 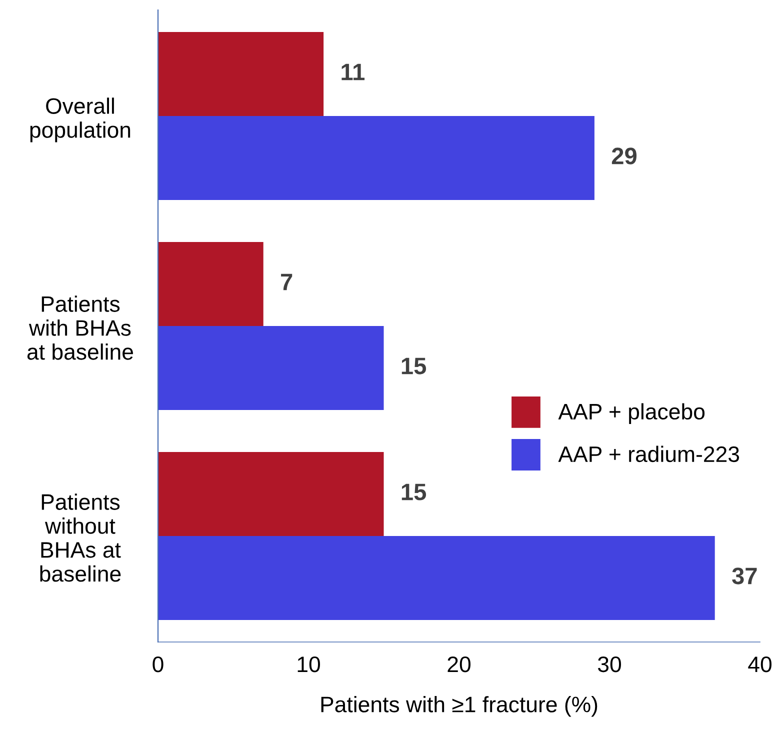 I want to click on data-label: 7, so click(x=286, y=282).